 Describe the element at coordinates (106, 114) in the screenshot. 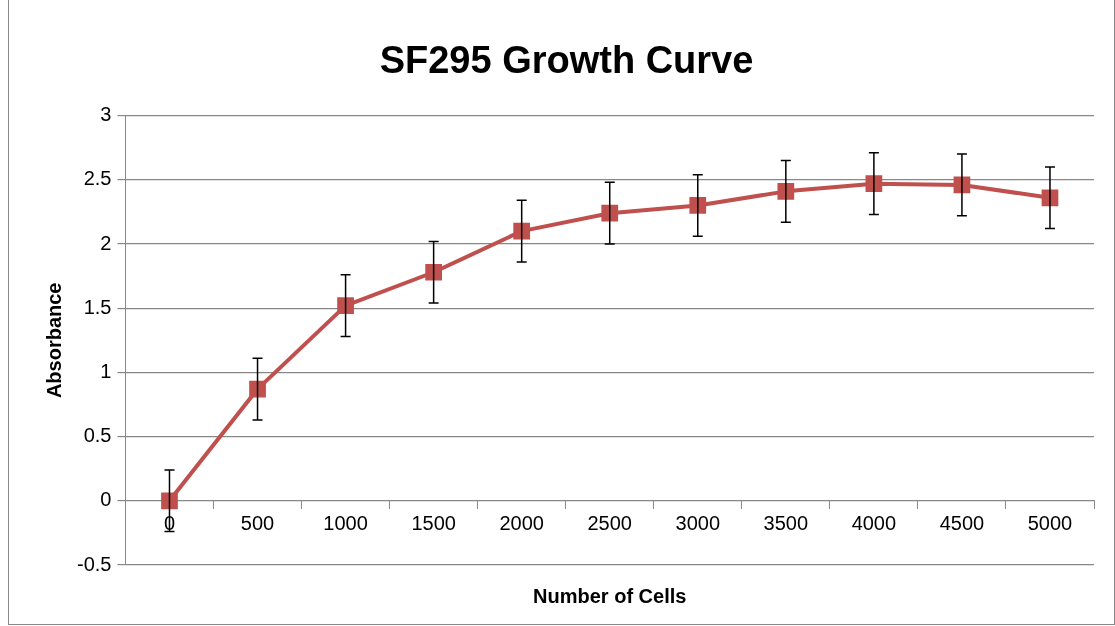

I see `y-tick-label: 3` at that location.